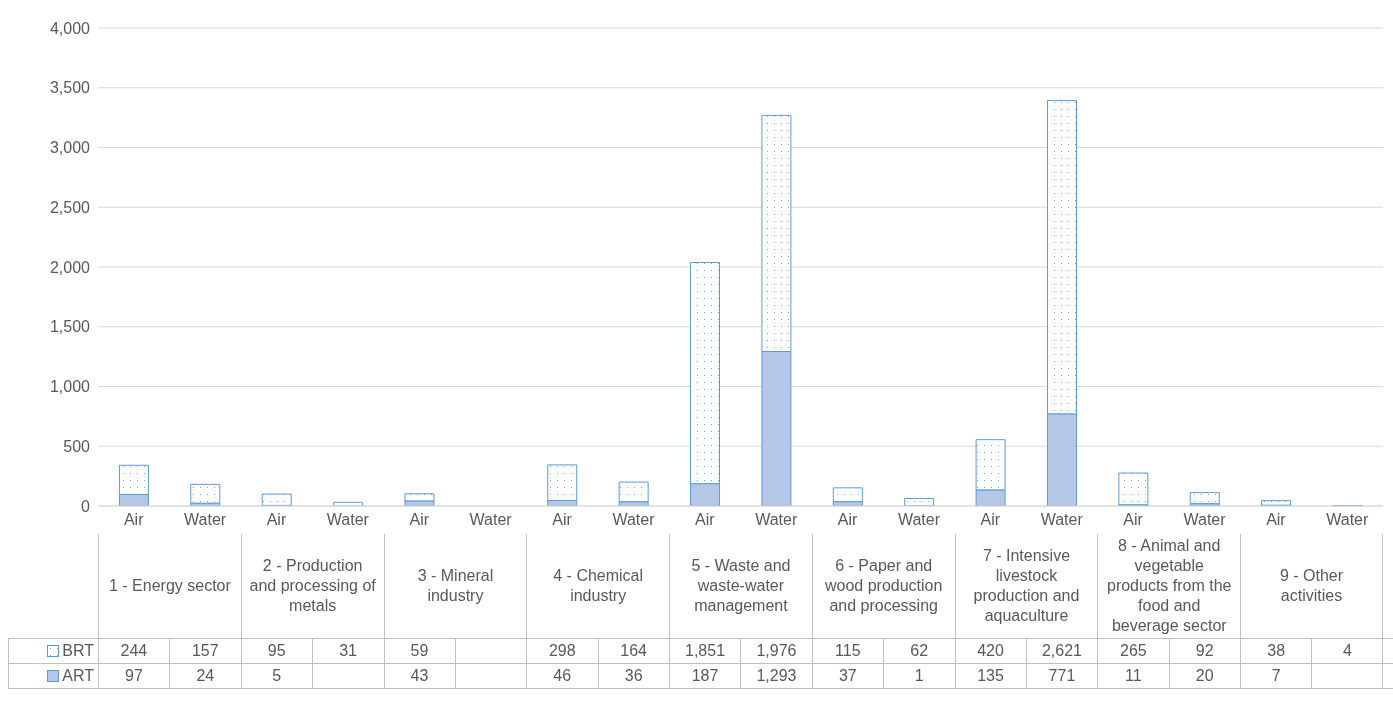  I want to click on data-label: 771, so click(1062, 675).